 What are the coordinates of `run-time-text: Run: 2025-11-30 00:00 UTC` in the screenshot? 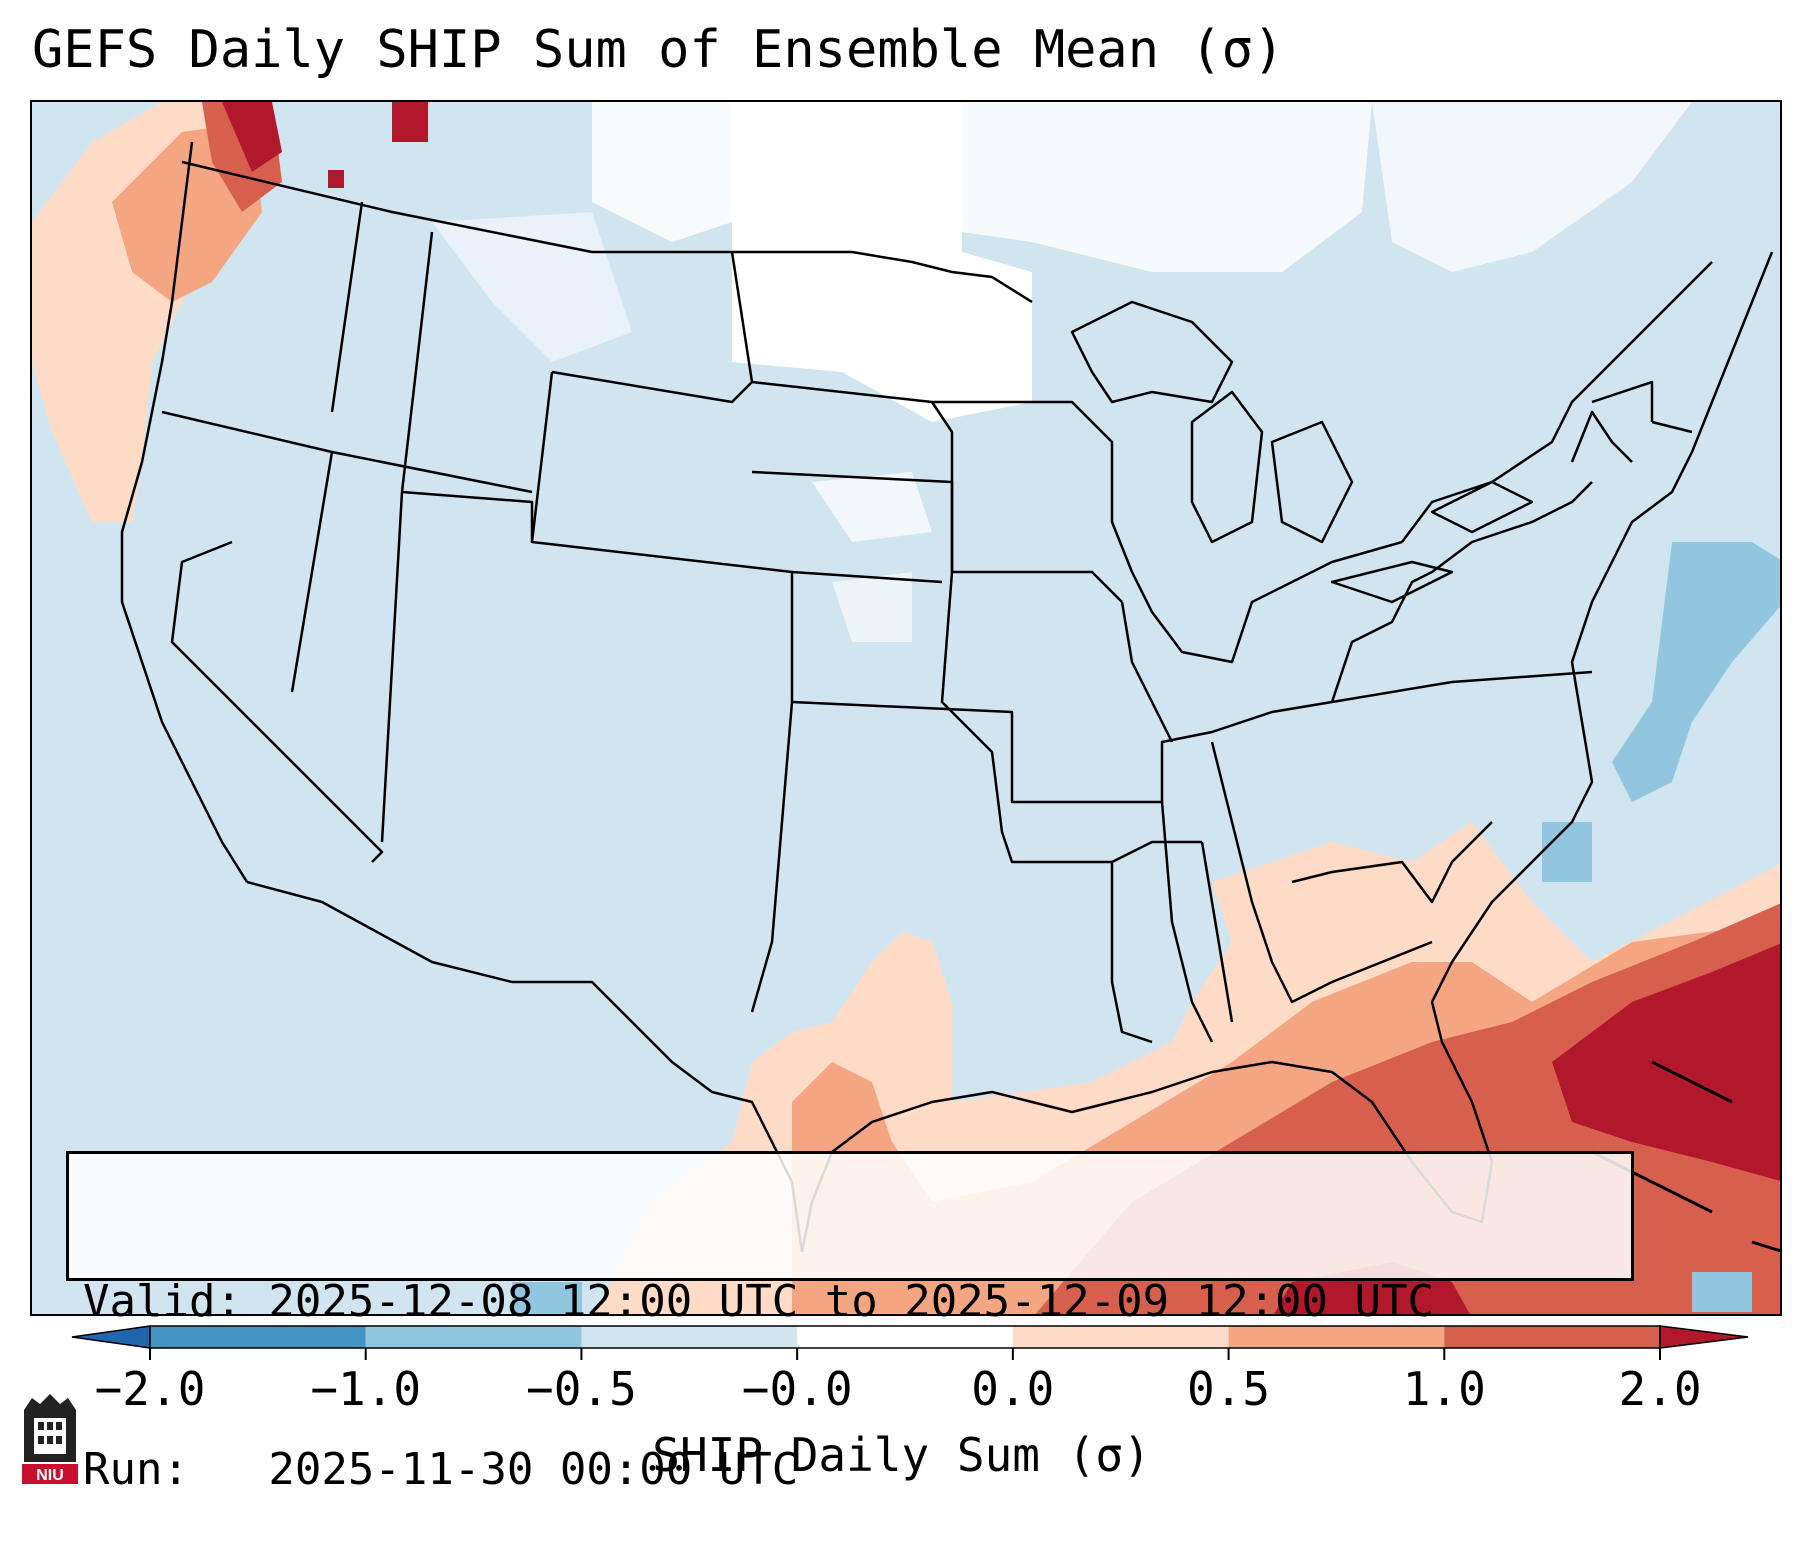 It's located at (441, 1469).